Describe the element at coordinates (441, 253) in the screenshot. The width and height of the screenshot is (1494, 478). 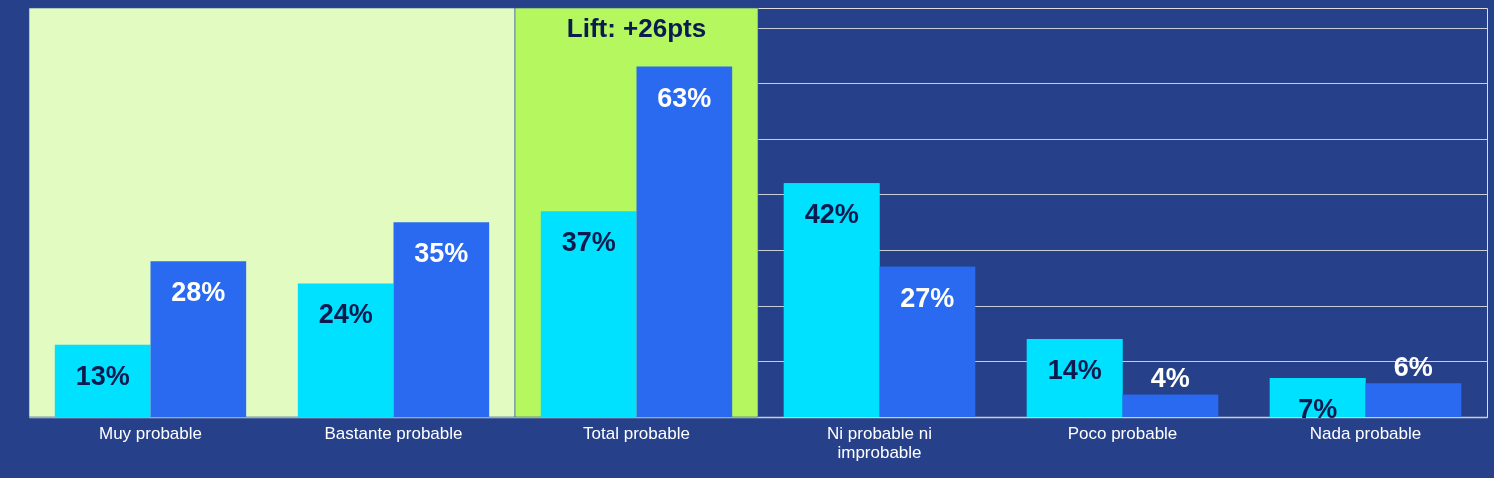
I see `data-label: 35%` at that location.